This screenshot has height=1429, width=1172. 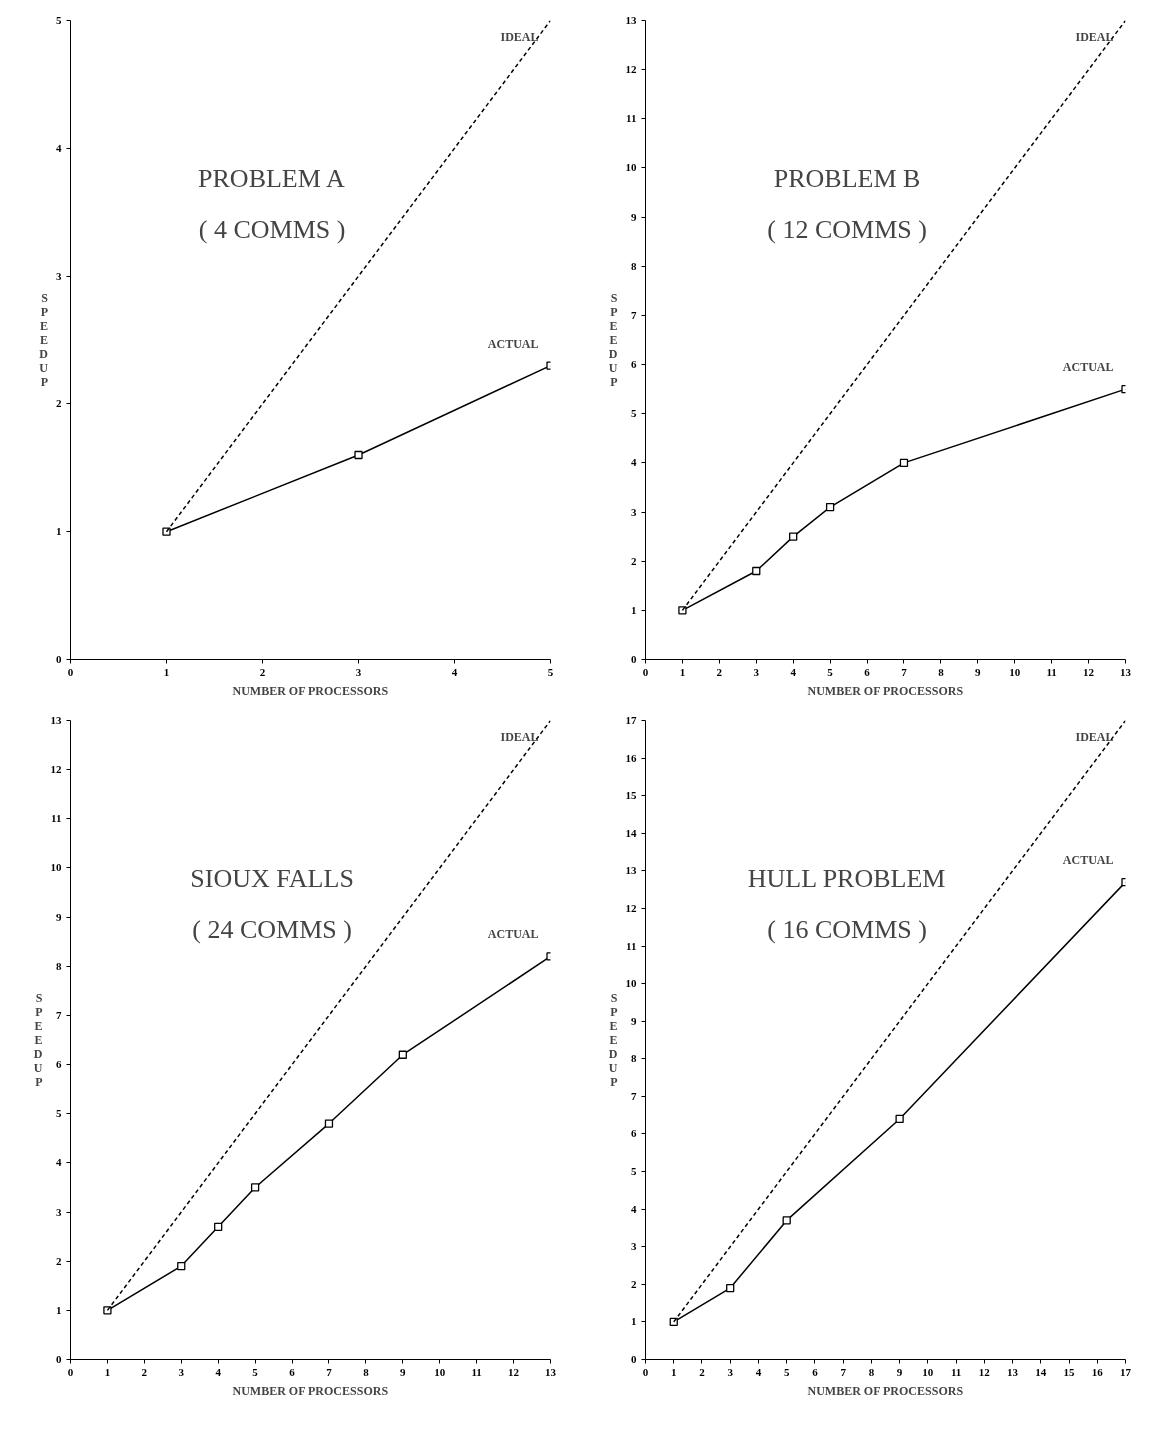 What do you see at coordinates (1041, 1371) in the screenshot?
I see `x-tick-label: 14` at bounding box center [1041, 1371].